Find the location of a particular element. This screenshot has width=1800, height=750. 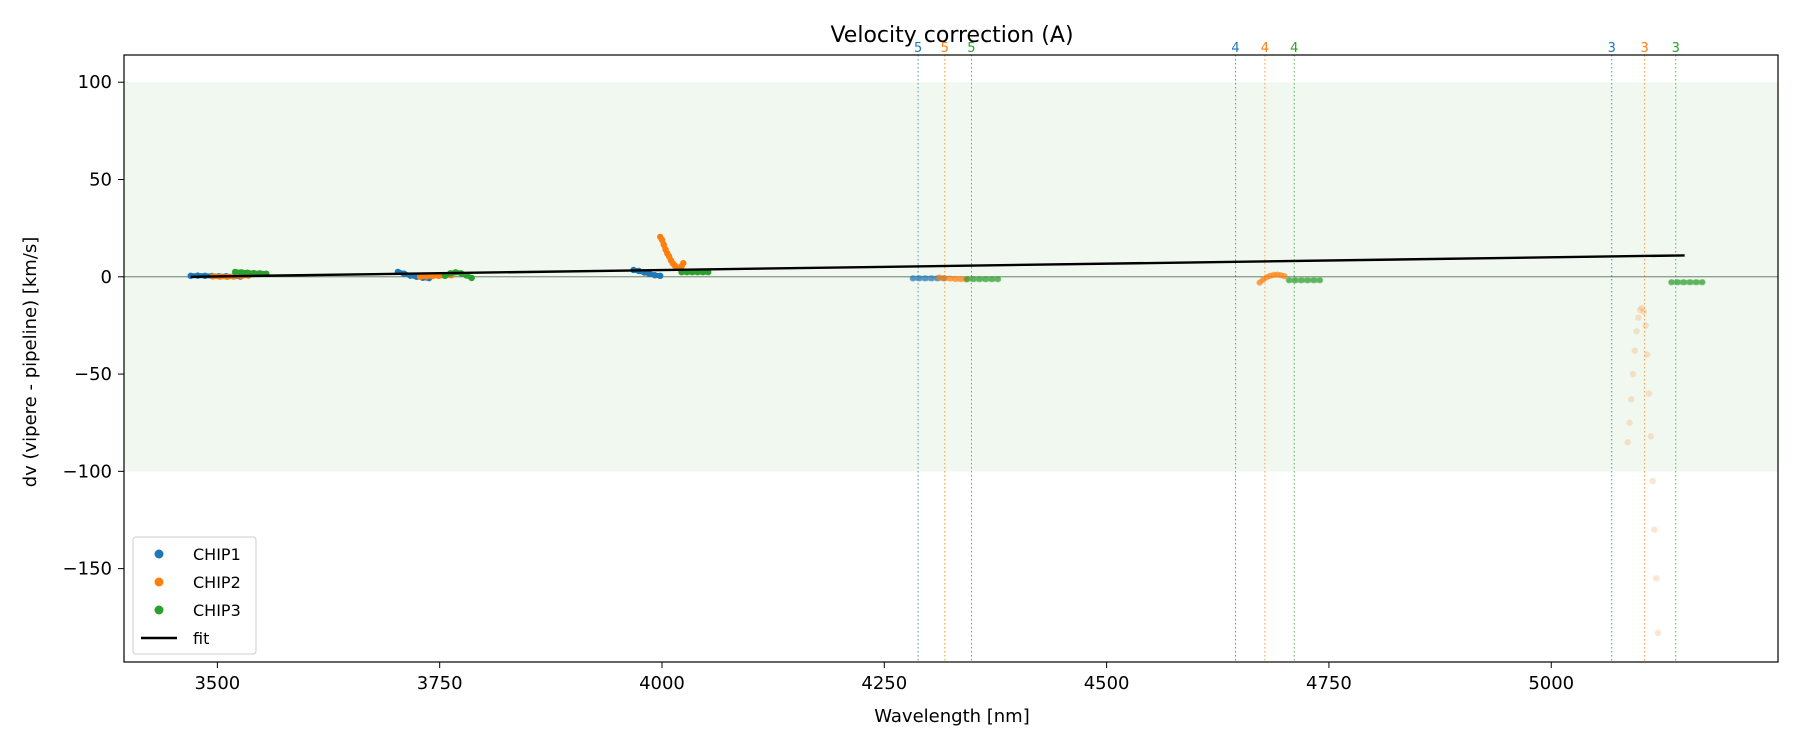

y-axis-label: dv (vipere - pipeline) [km/s] is located at coordinates (30, 362).